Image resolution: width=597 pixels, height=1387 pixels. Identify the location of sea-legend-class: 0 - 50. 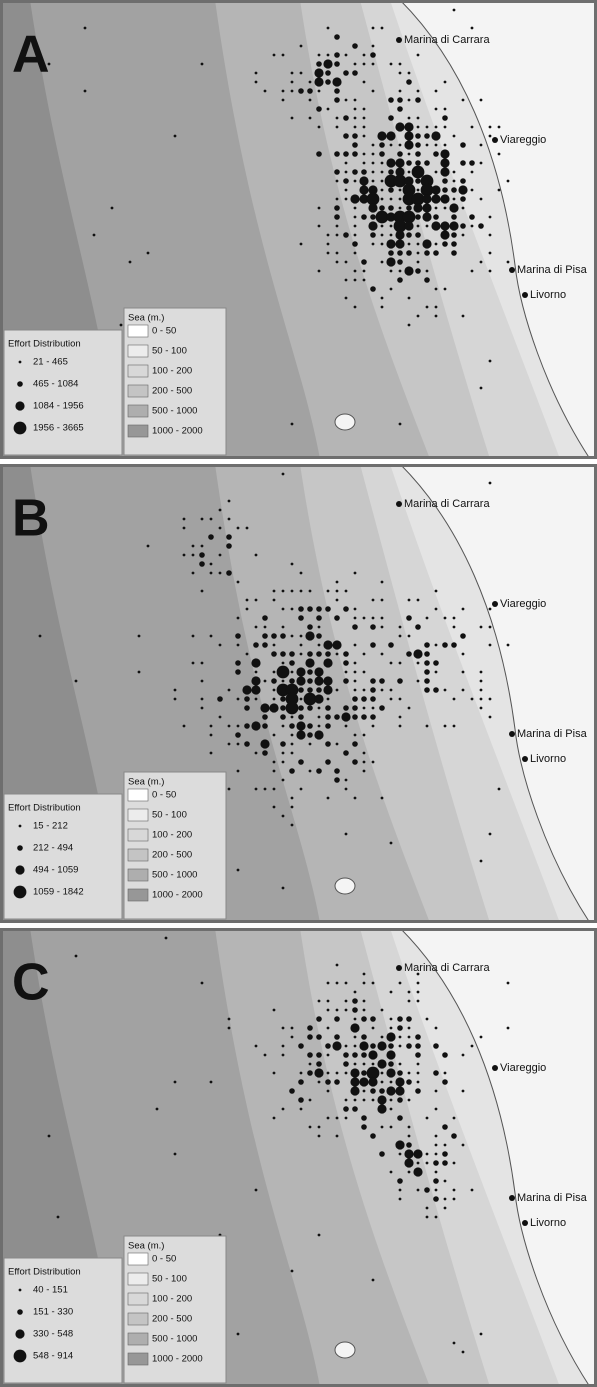
(164, 1259).